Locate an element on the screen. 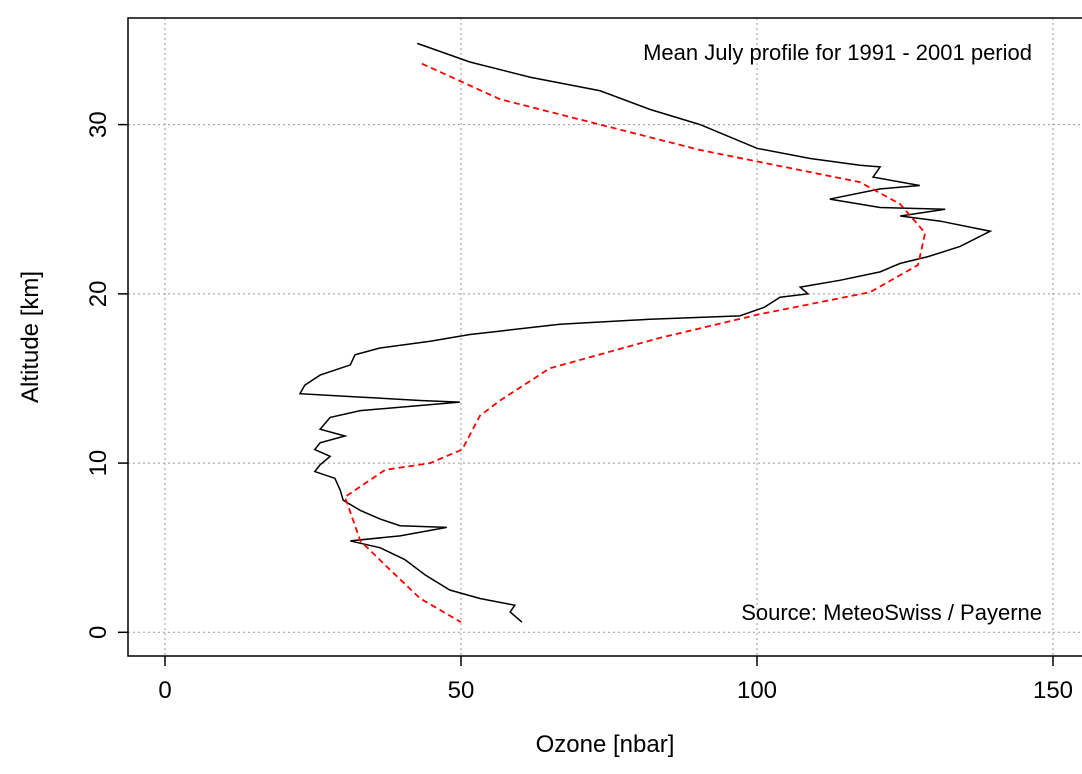 This screenshot has height=774, width=1082. x-tick-label: 100 is located at coordinates (757, 690).